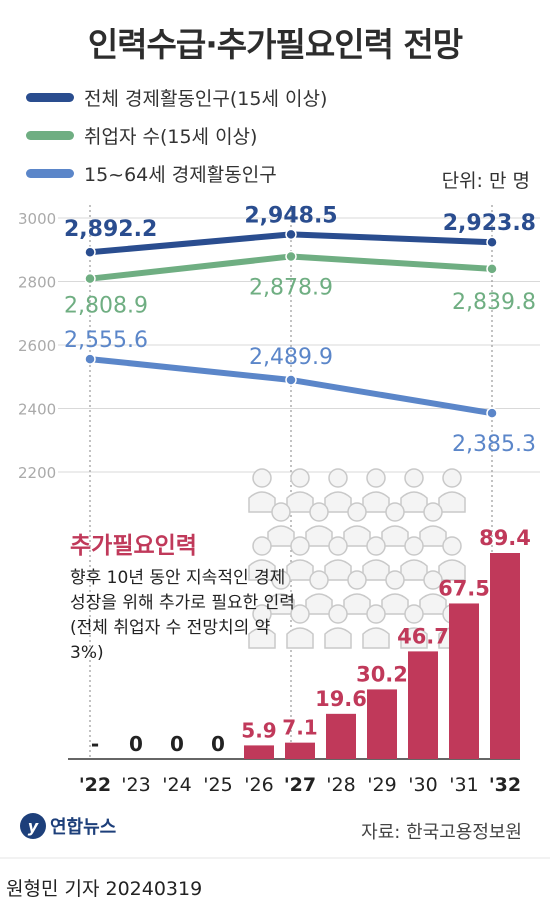  Describe the element at coordinates (37, 219) in the screenshot. I see `y-tick-label: 3000` at that location.